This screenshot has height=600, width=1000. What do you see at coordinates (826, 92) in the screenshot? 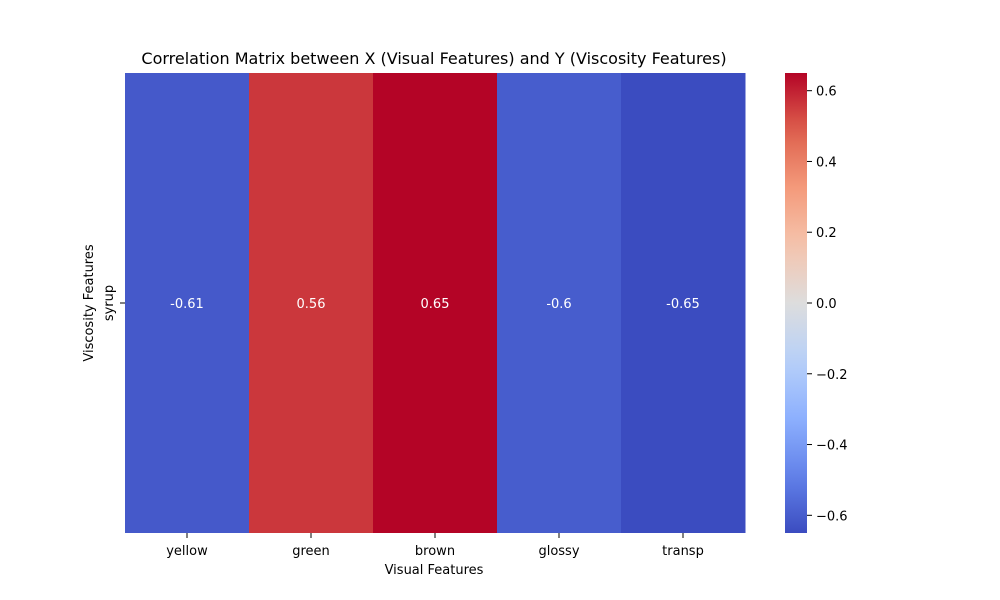
I see `colorbar-tick-label: 0.6` at bounding box center [826, 92].